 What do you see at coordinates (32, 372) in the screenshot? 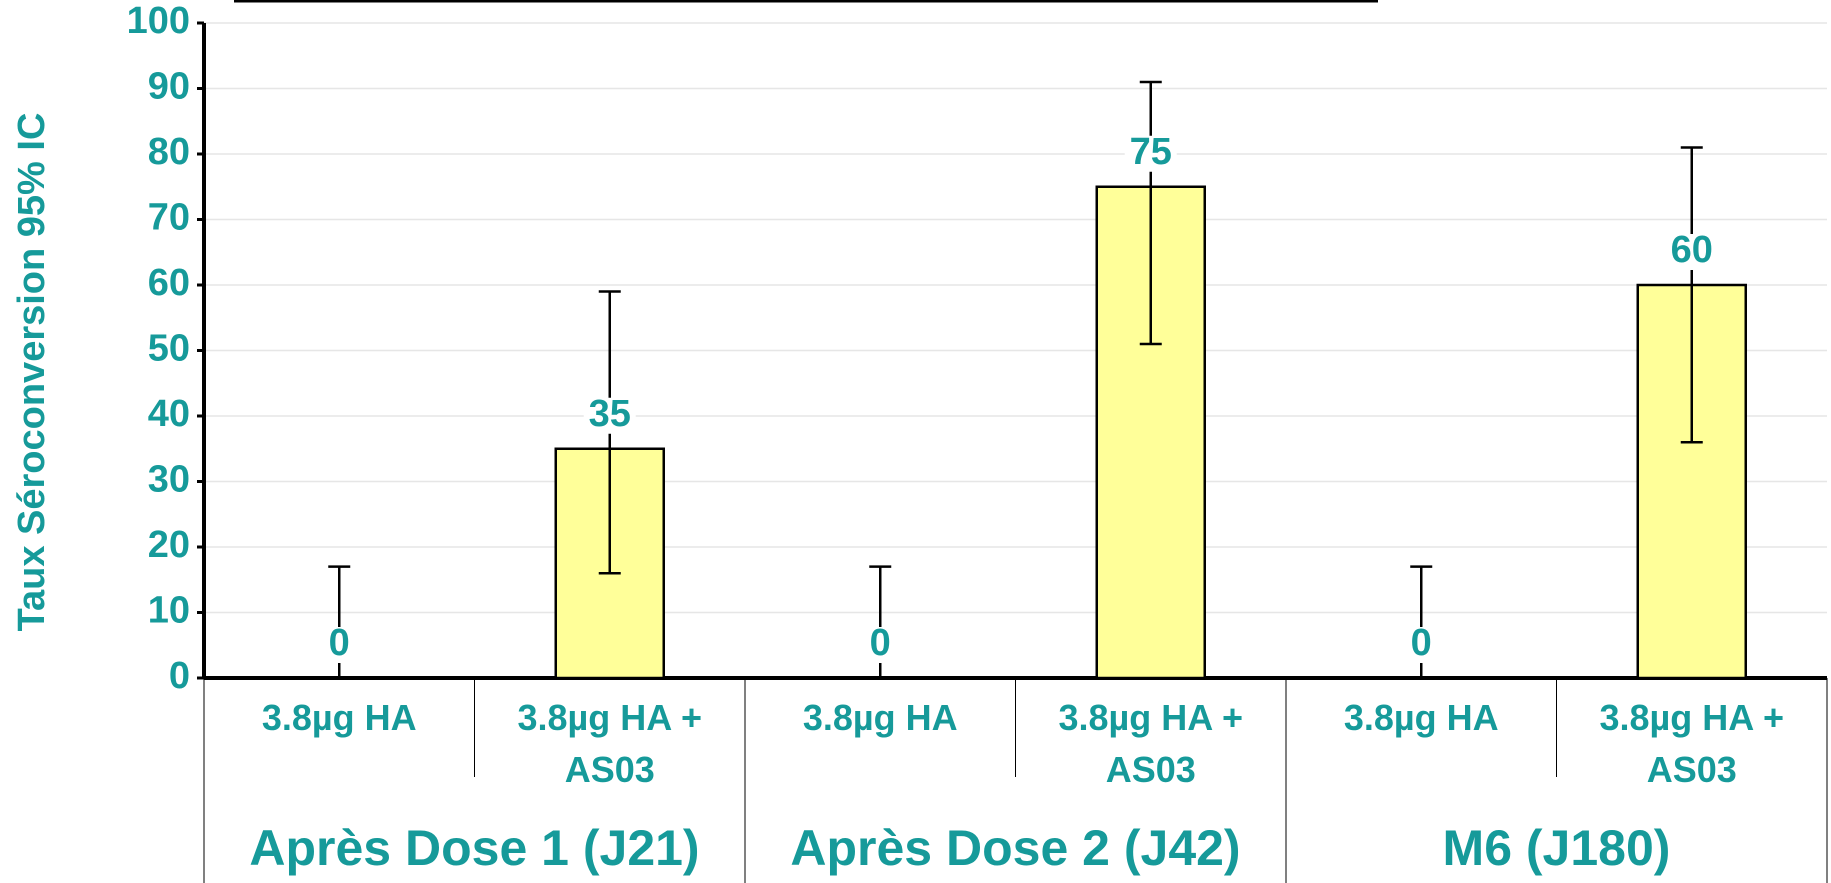
I see `y-axis-label: Taux Séroconversion 95% IC` at bounding box center [32, 372].